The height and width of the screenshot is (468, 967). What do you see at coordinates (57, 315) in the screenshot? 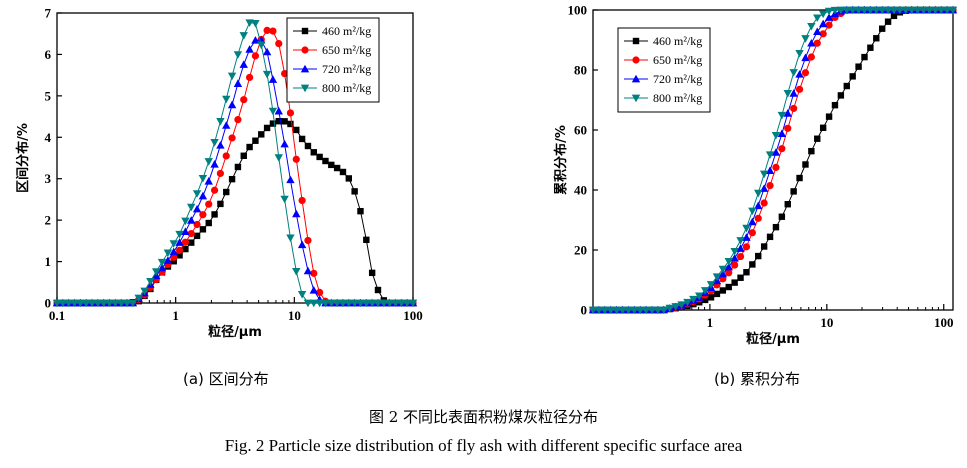
I see `x-tick-label: 0.1` at bounding box center [57, 315].